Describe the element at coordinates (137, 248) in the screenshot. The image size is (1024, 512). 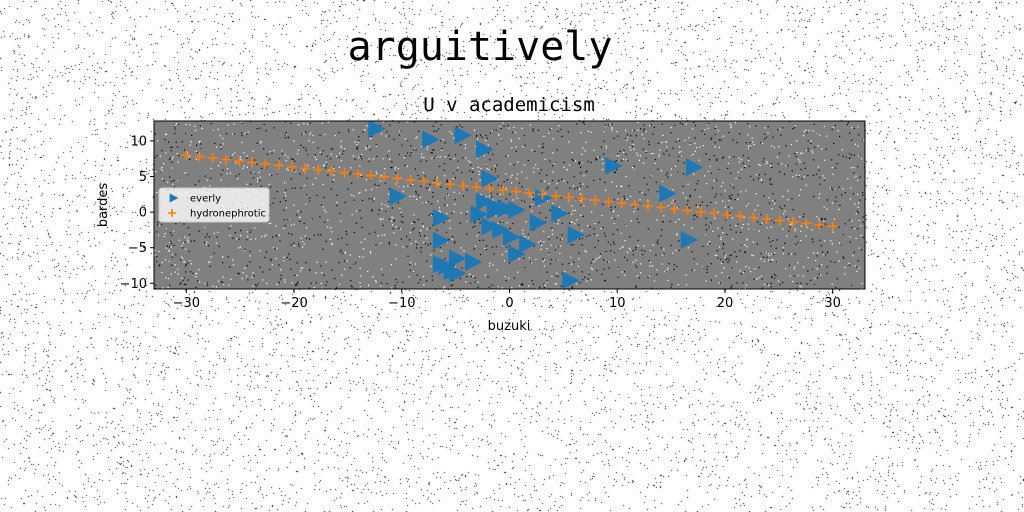
I see `y-tick-label: −5` at that location.